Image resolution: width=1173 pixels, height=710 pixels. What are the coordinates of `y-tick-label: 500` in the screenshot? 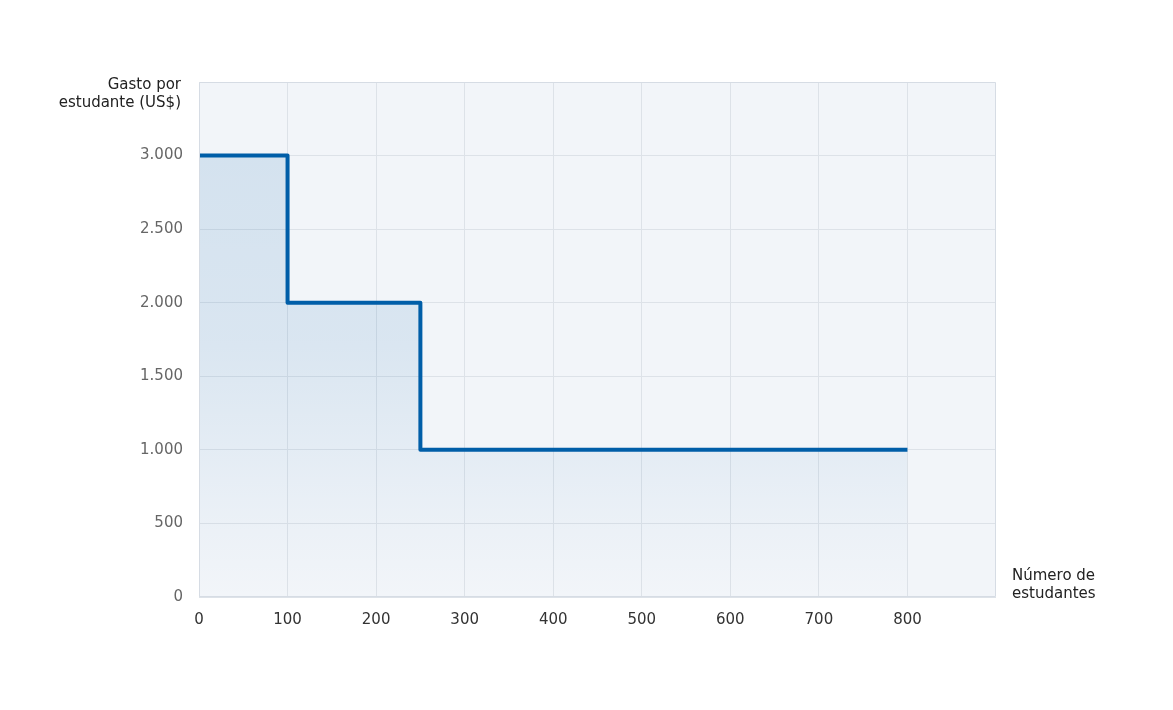 It's located at (168, 522).